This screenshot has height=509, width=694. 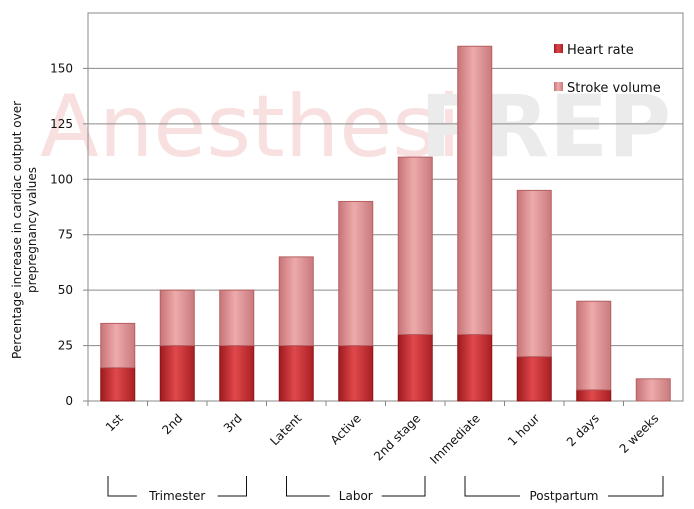 I want to click on x-tick-label: Immediate, so click(x=455, y=439).